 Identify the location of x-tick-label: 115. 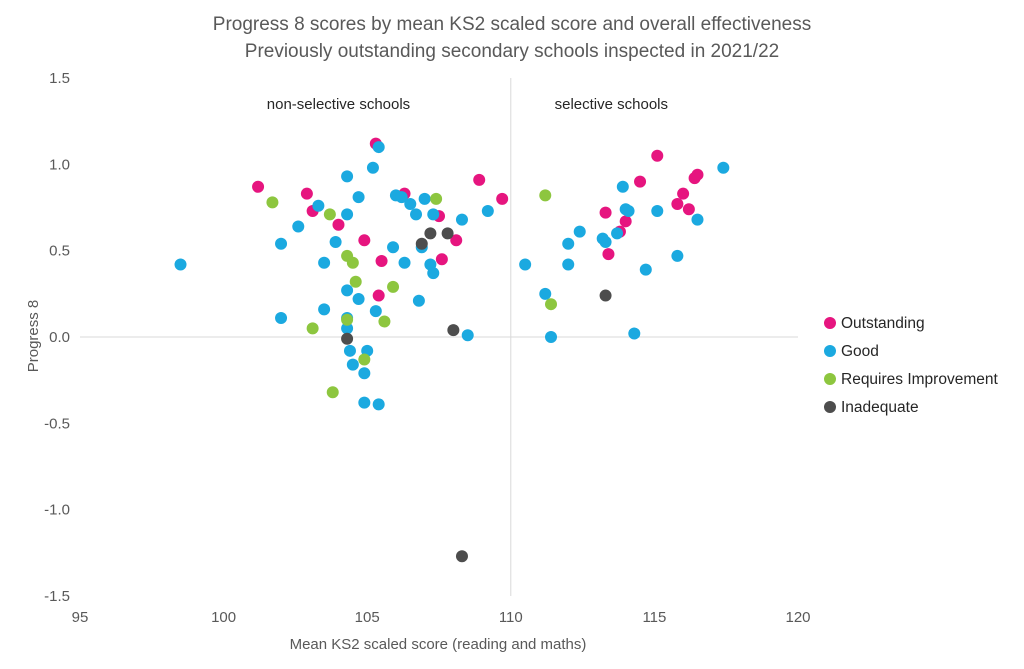
(654, 617).